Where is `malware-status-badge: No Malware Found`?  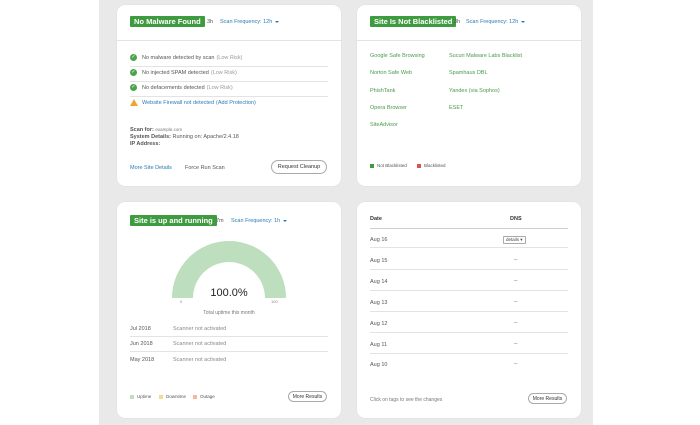
malware-status-badge: No Malware Found is located at coordinates (167, 21).